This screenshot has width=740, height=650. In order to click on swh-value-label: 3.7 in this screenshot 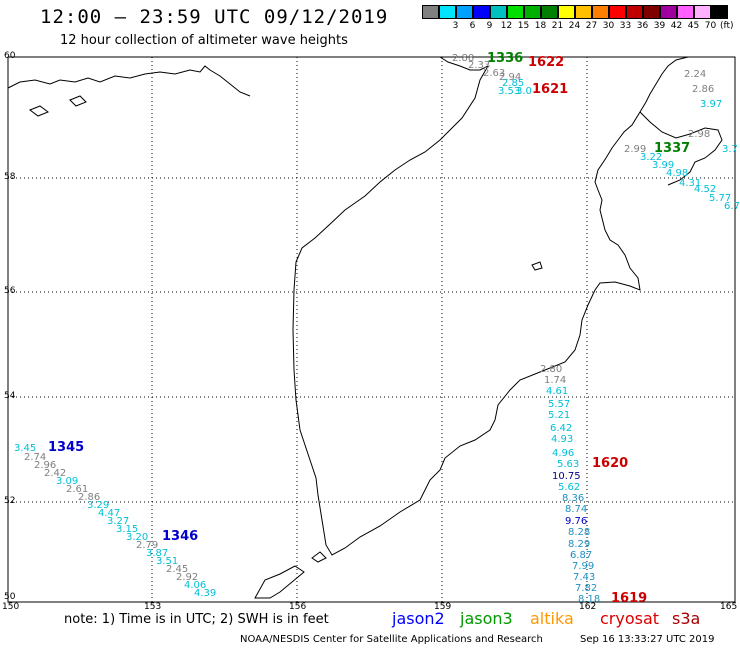, I will do `click(730, 149)`.